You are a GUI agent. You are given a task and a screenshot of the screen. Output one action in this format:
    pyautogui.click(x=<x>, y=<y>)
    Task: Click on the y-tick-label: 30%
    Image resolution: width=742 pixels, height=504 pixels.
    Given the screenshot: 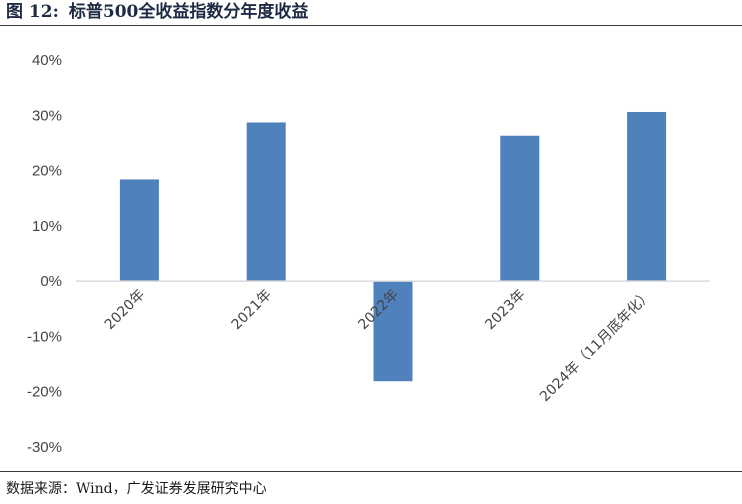 What is the action you would take?
    pyautogui.click(x=47, y=115)
    